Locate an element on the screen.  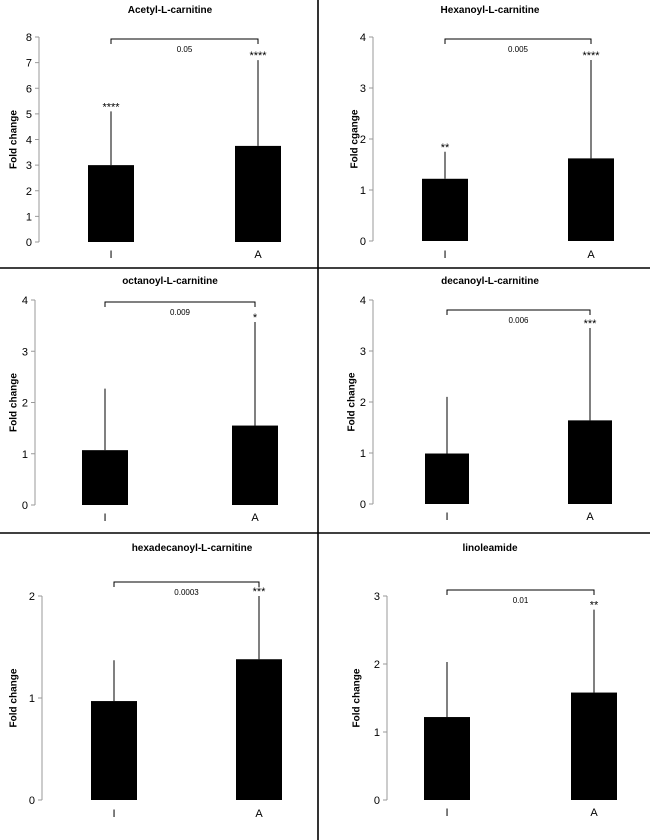
y-tick-label: 7 is located at coordinates (29, 64).